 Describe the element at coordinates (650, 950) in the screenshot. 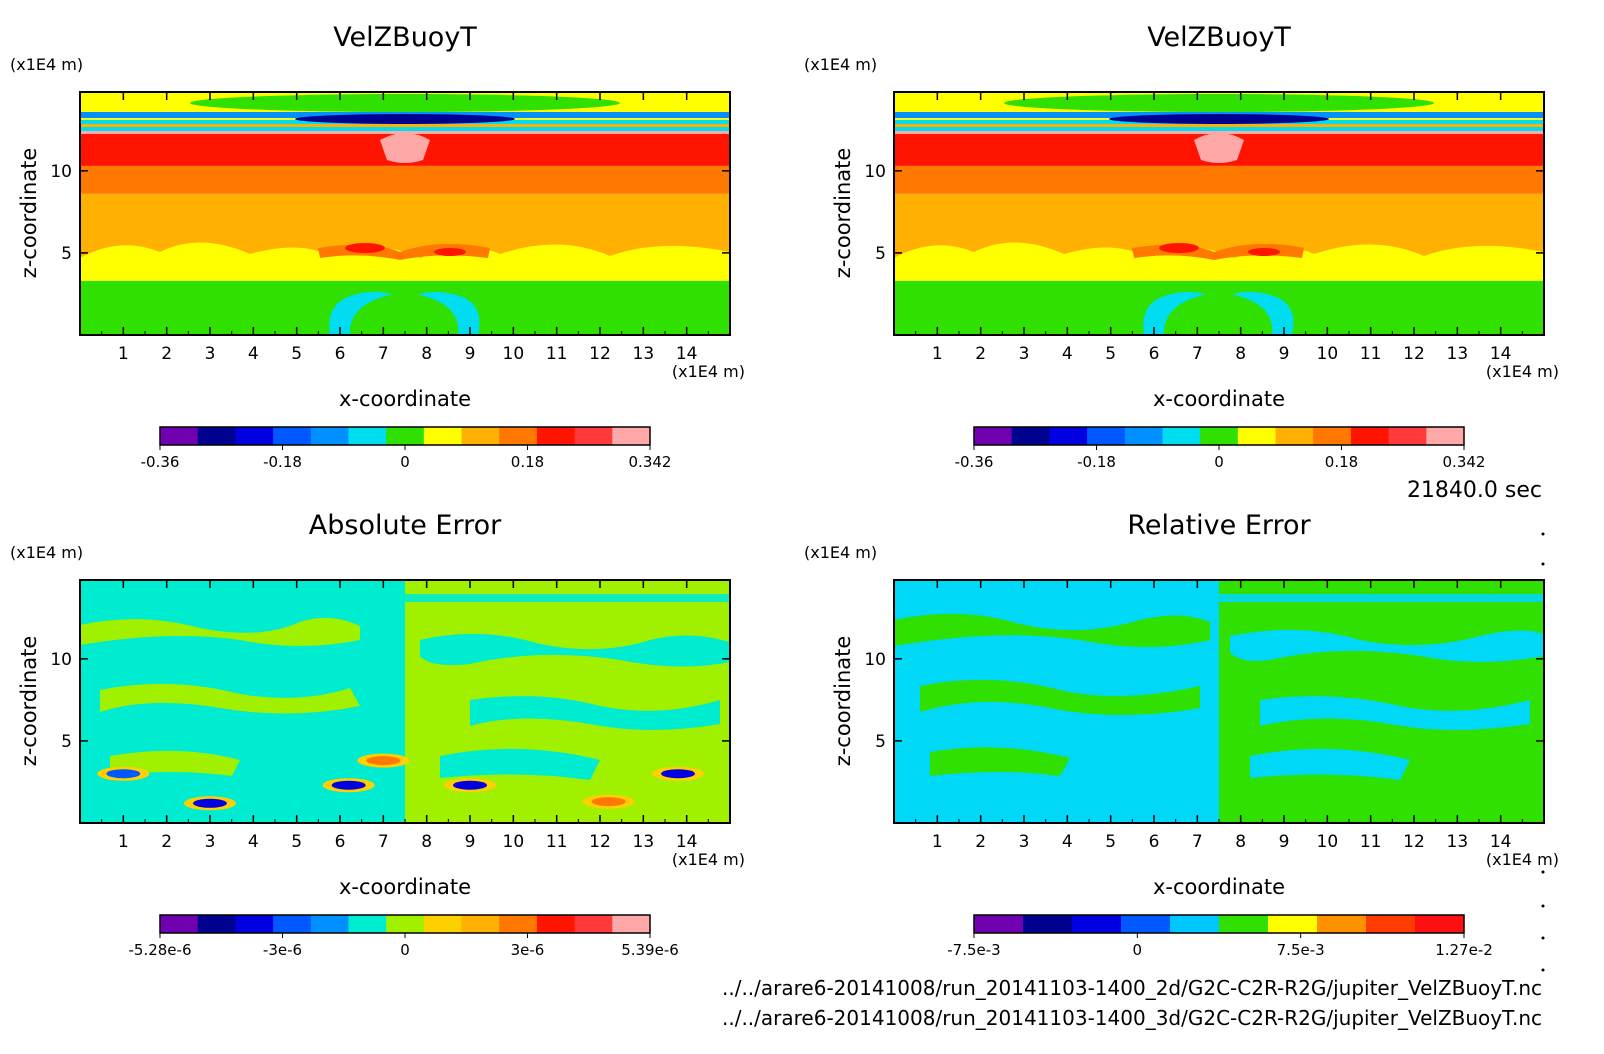

I see `colorbar-tick-label: 5.39e-6` at that location.